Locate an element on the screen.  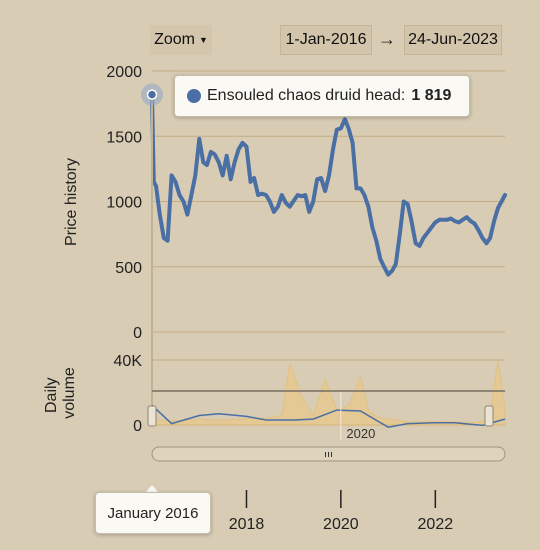
navigator-top-border is located at coordinates (328, 391).